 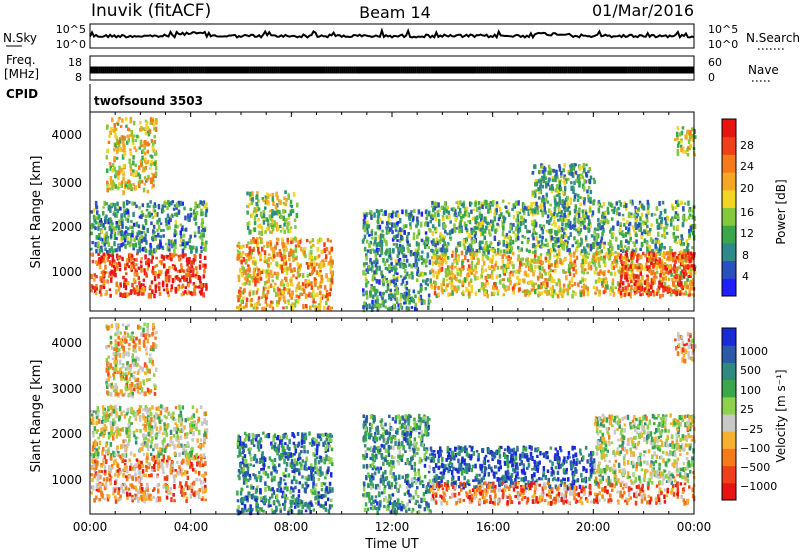 What do you see at coordinates (392, 33) in the screenshot?
I see `nsky-trace` at bounding box center [392, 33].